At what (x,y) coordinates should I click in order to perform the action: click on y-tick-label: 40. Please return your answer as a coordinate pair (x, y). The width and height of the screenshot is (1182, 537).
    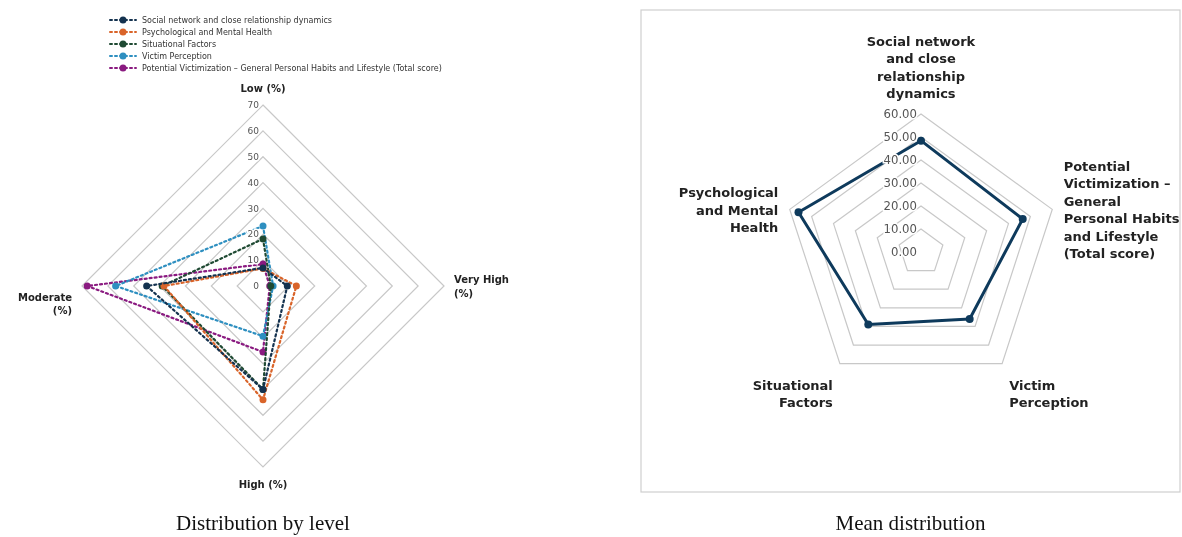
    Looking at the image, I should click on (253, 182).